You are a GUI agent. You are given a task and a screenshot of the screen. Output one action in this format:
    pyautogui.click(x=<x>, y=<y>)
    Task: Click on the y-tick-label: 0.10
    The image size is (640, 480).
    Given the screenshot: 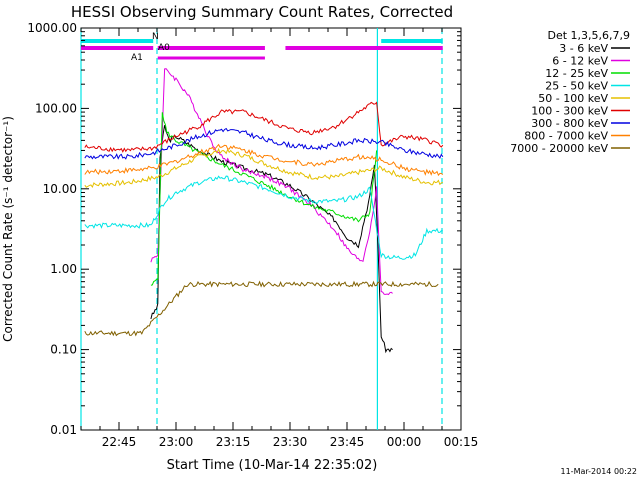 What is the action you would take?
    pyautogui.click(x=63, y=350)
    